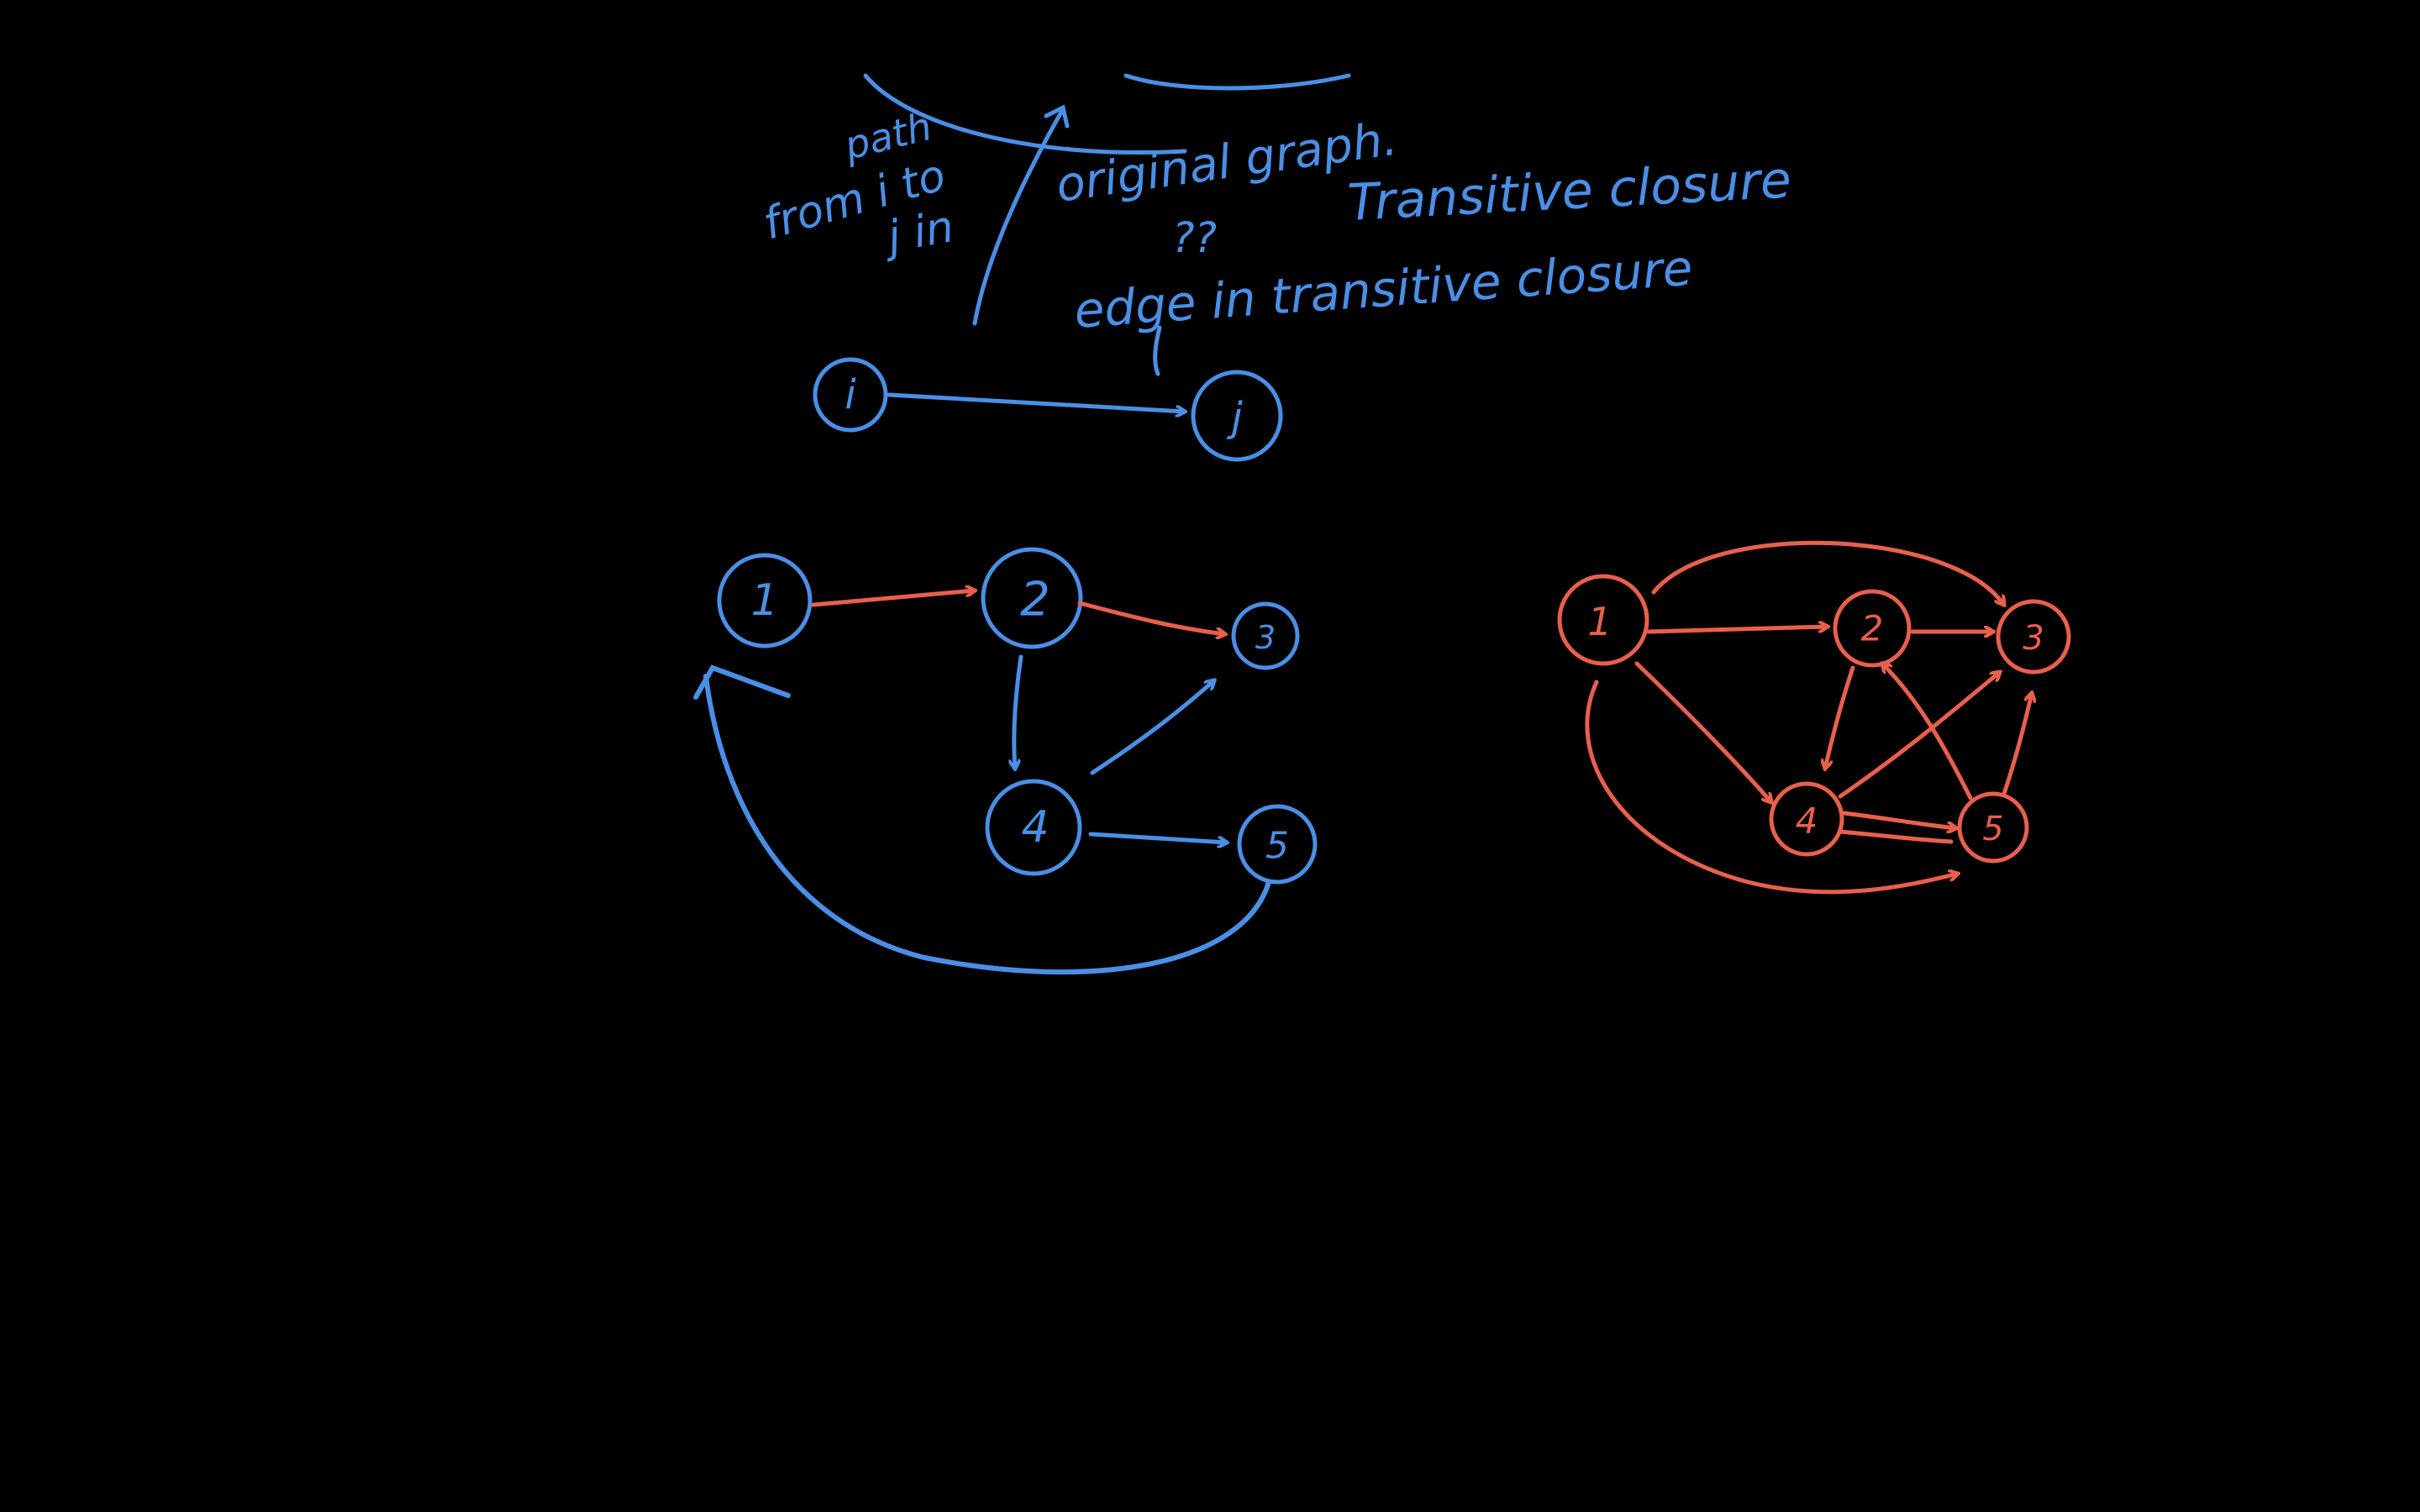 This screenshot has width=2420, height=1512. I want to click on original-node-2-circle, so click(1032, 598).